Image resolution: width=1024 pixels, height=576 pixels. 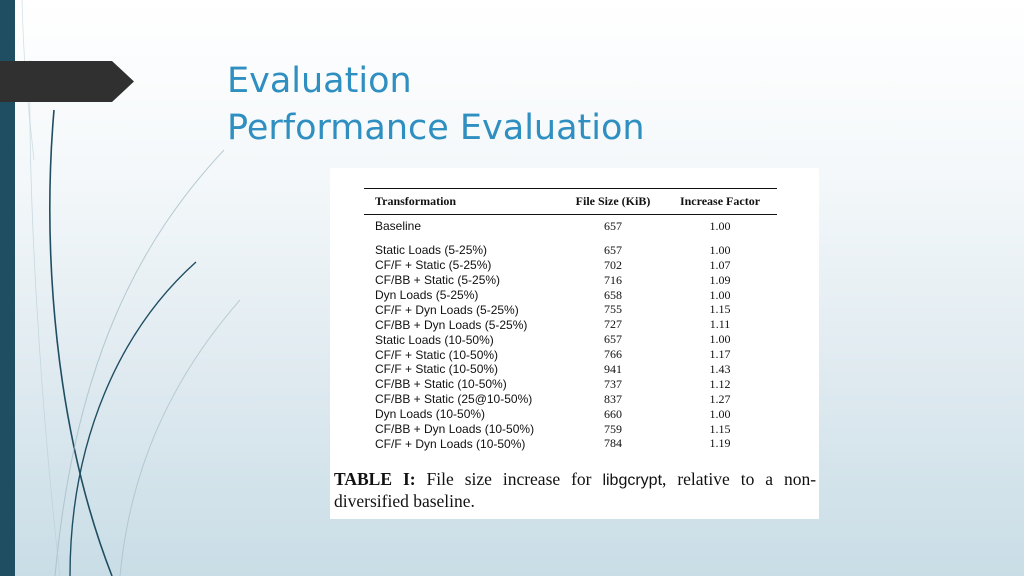 What do you see at coordinates (613, 443) in the screenshot?
I see `cell-file-size: 784` at bounding box center [613, 443].